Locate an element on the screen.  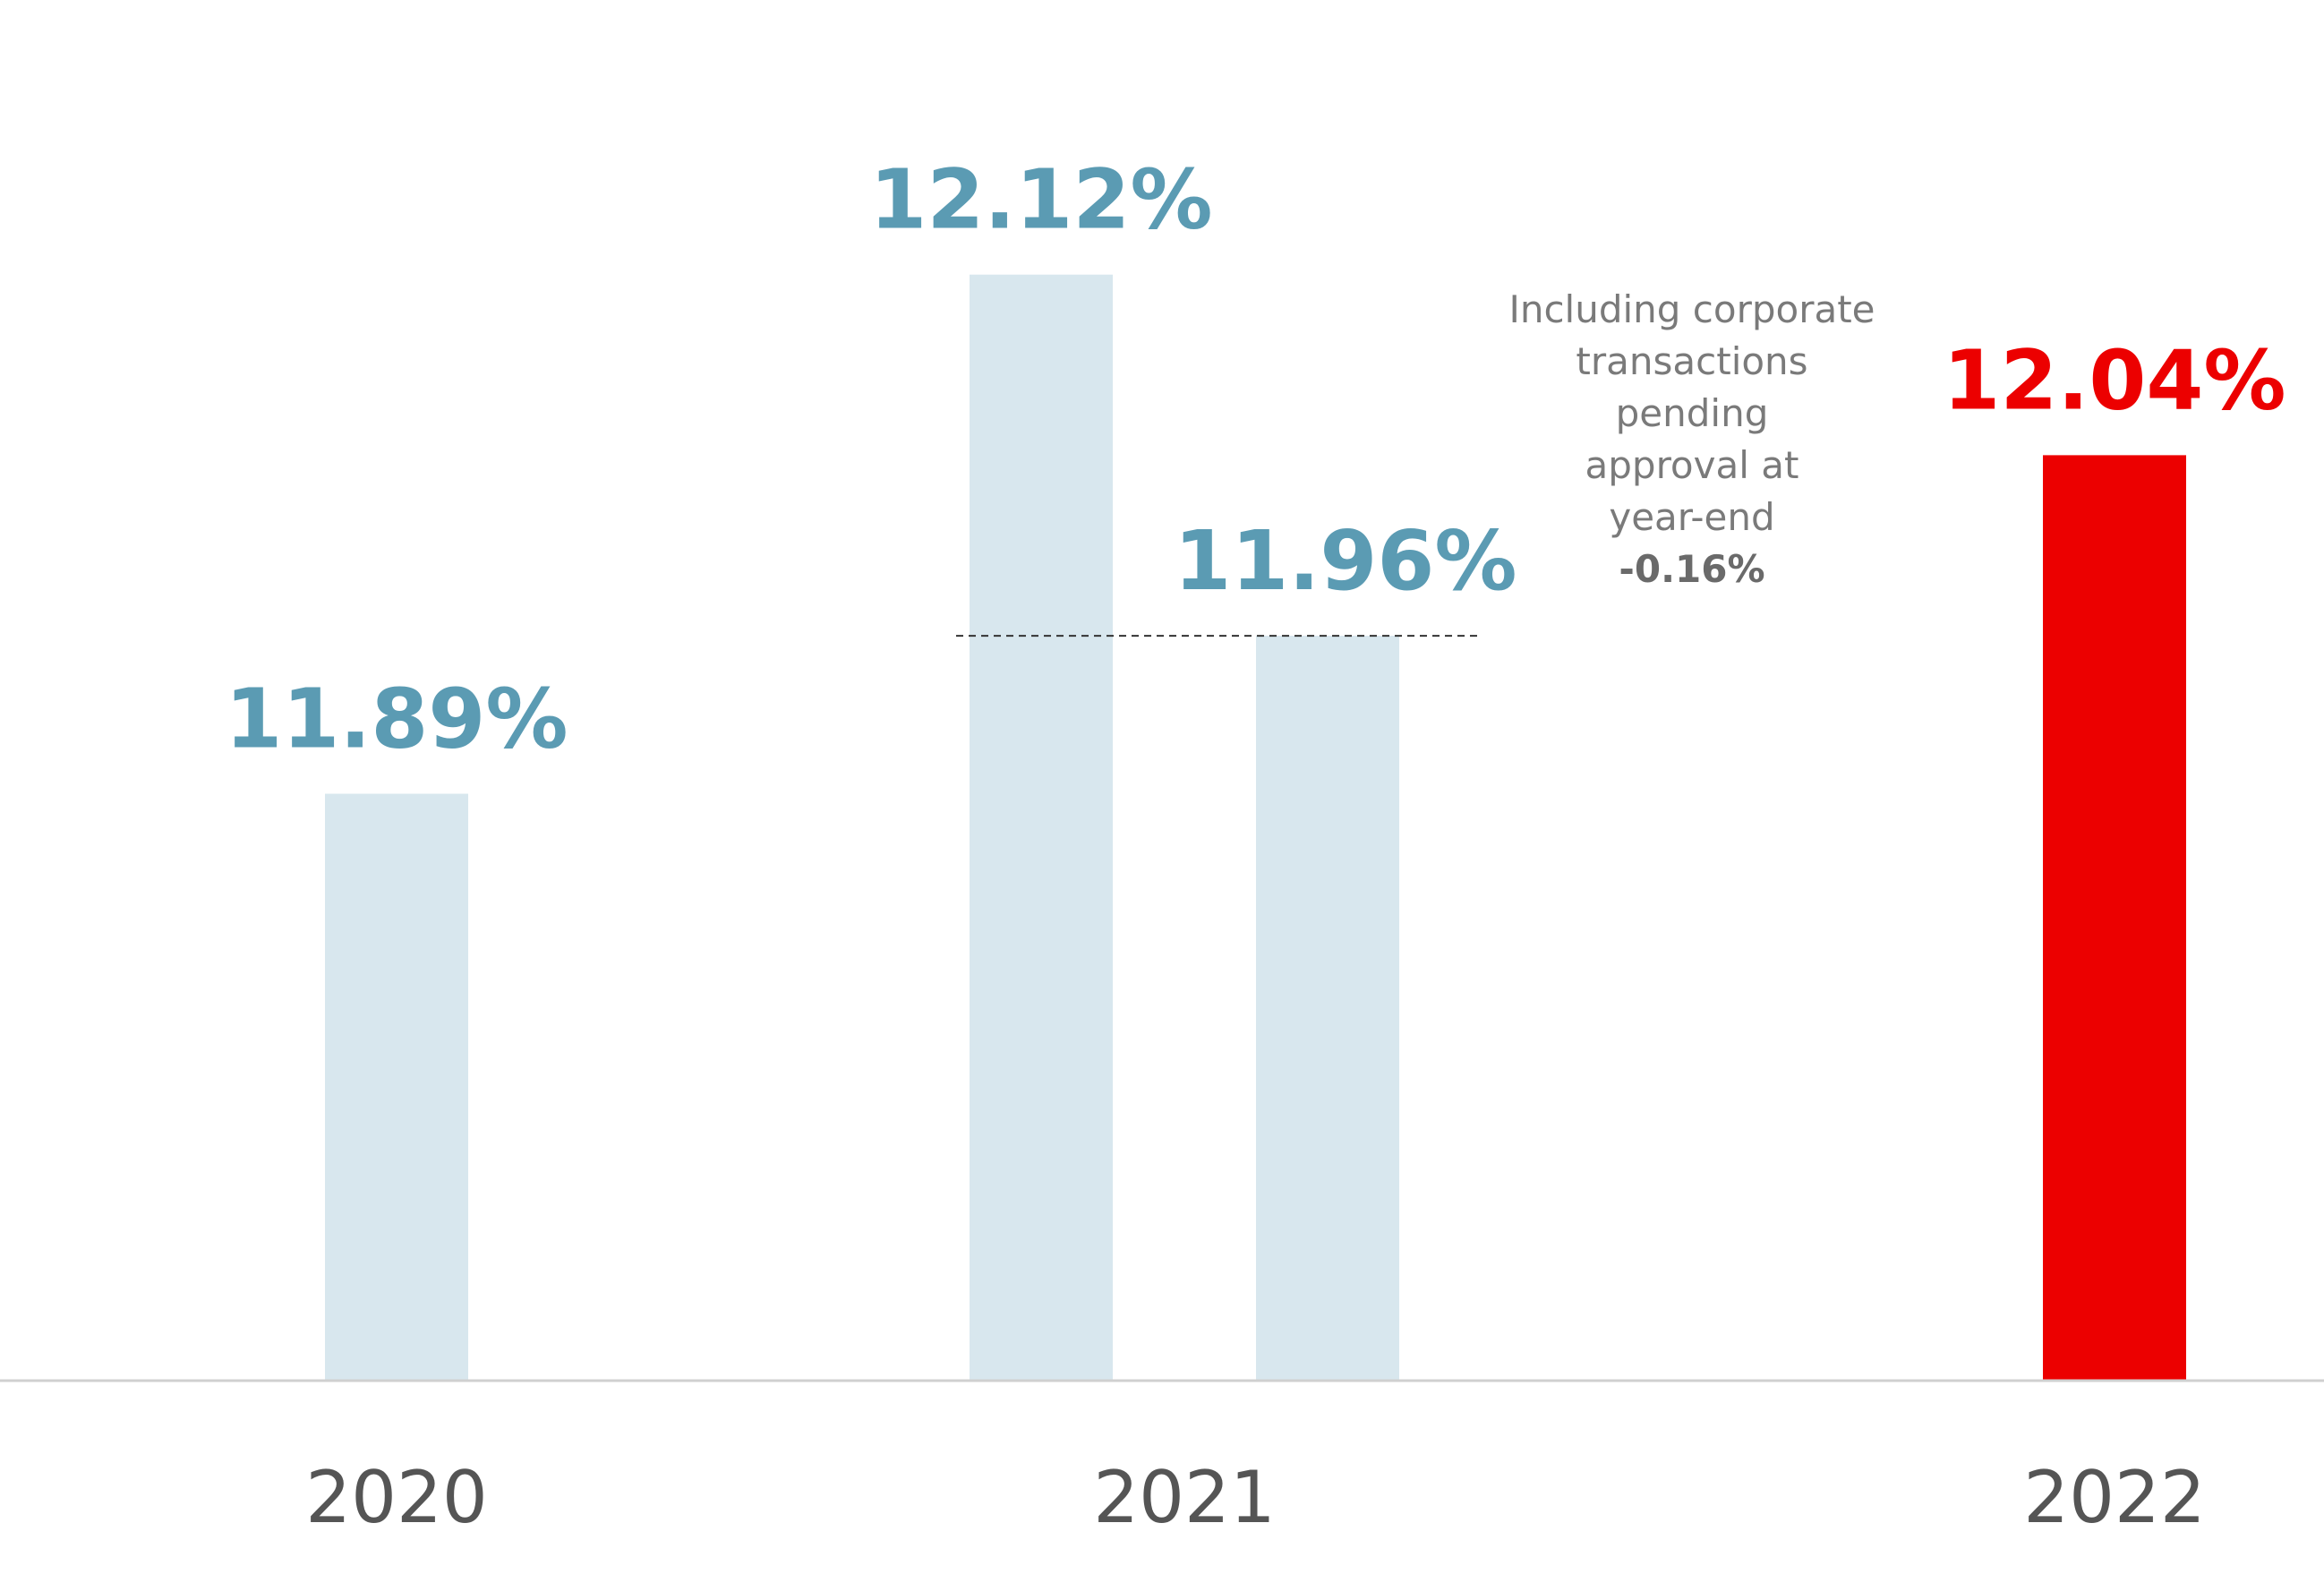
annotation-line-2: transactions is located at coordinates (1691, 361).